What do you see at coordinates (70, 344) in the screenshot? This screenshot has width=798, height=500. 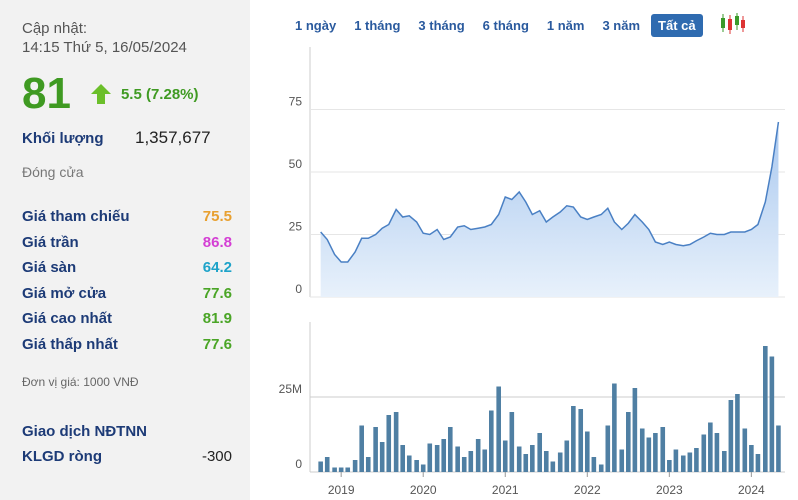 I see `row-label: Giá thấp nhất` at bounding box center [70, 344].